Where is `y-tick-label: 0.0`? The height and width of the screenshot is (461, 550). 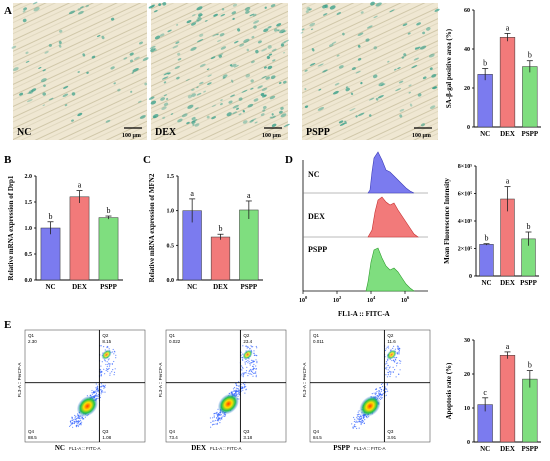
y-tick-label: 0.0 is located at coordinates (171, 281).